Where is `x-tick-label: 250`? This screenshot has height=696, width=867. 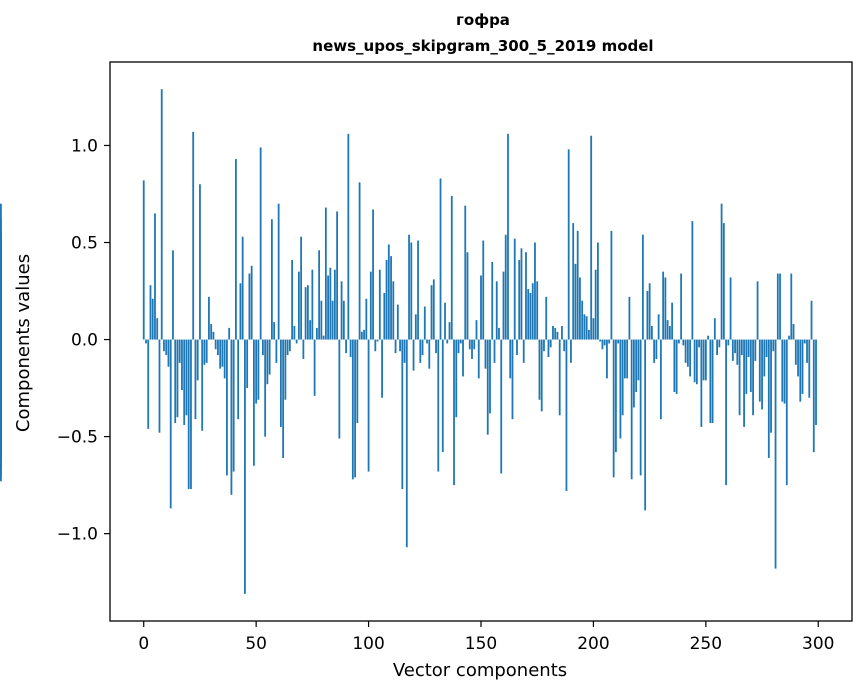 x-tick-label: 250 is located at coordinates (706, 644).